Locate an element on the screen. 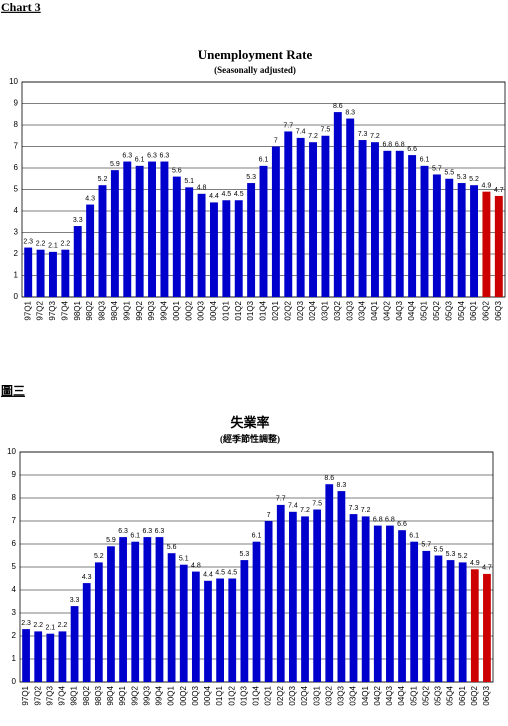  data-label: 5.3 is located at coordinates (251, 177).